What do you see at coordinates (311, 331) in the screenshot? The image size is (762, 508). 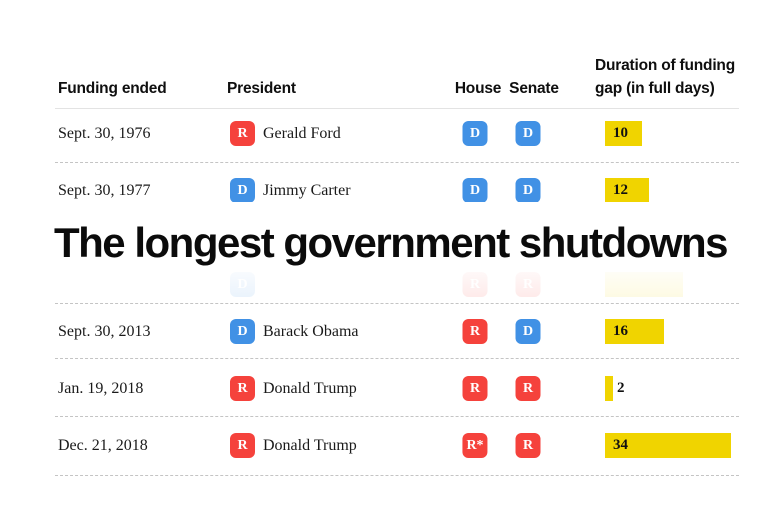 I see `president-name: Barack Obama` at bounding box center [311, 331].